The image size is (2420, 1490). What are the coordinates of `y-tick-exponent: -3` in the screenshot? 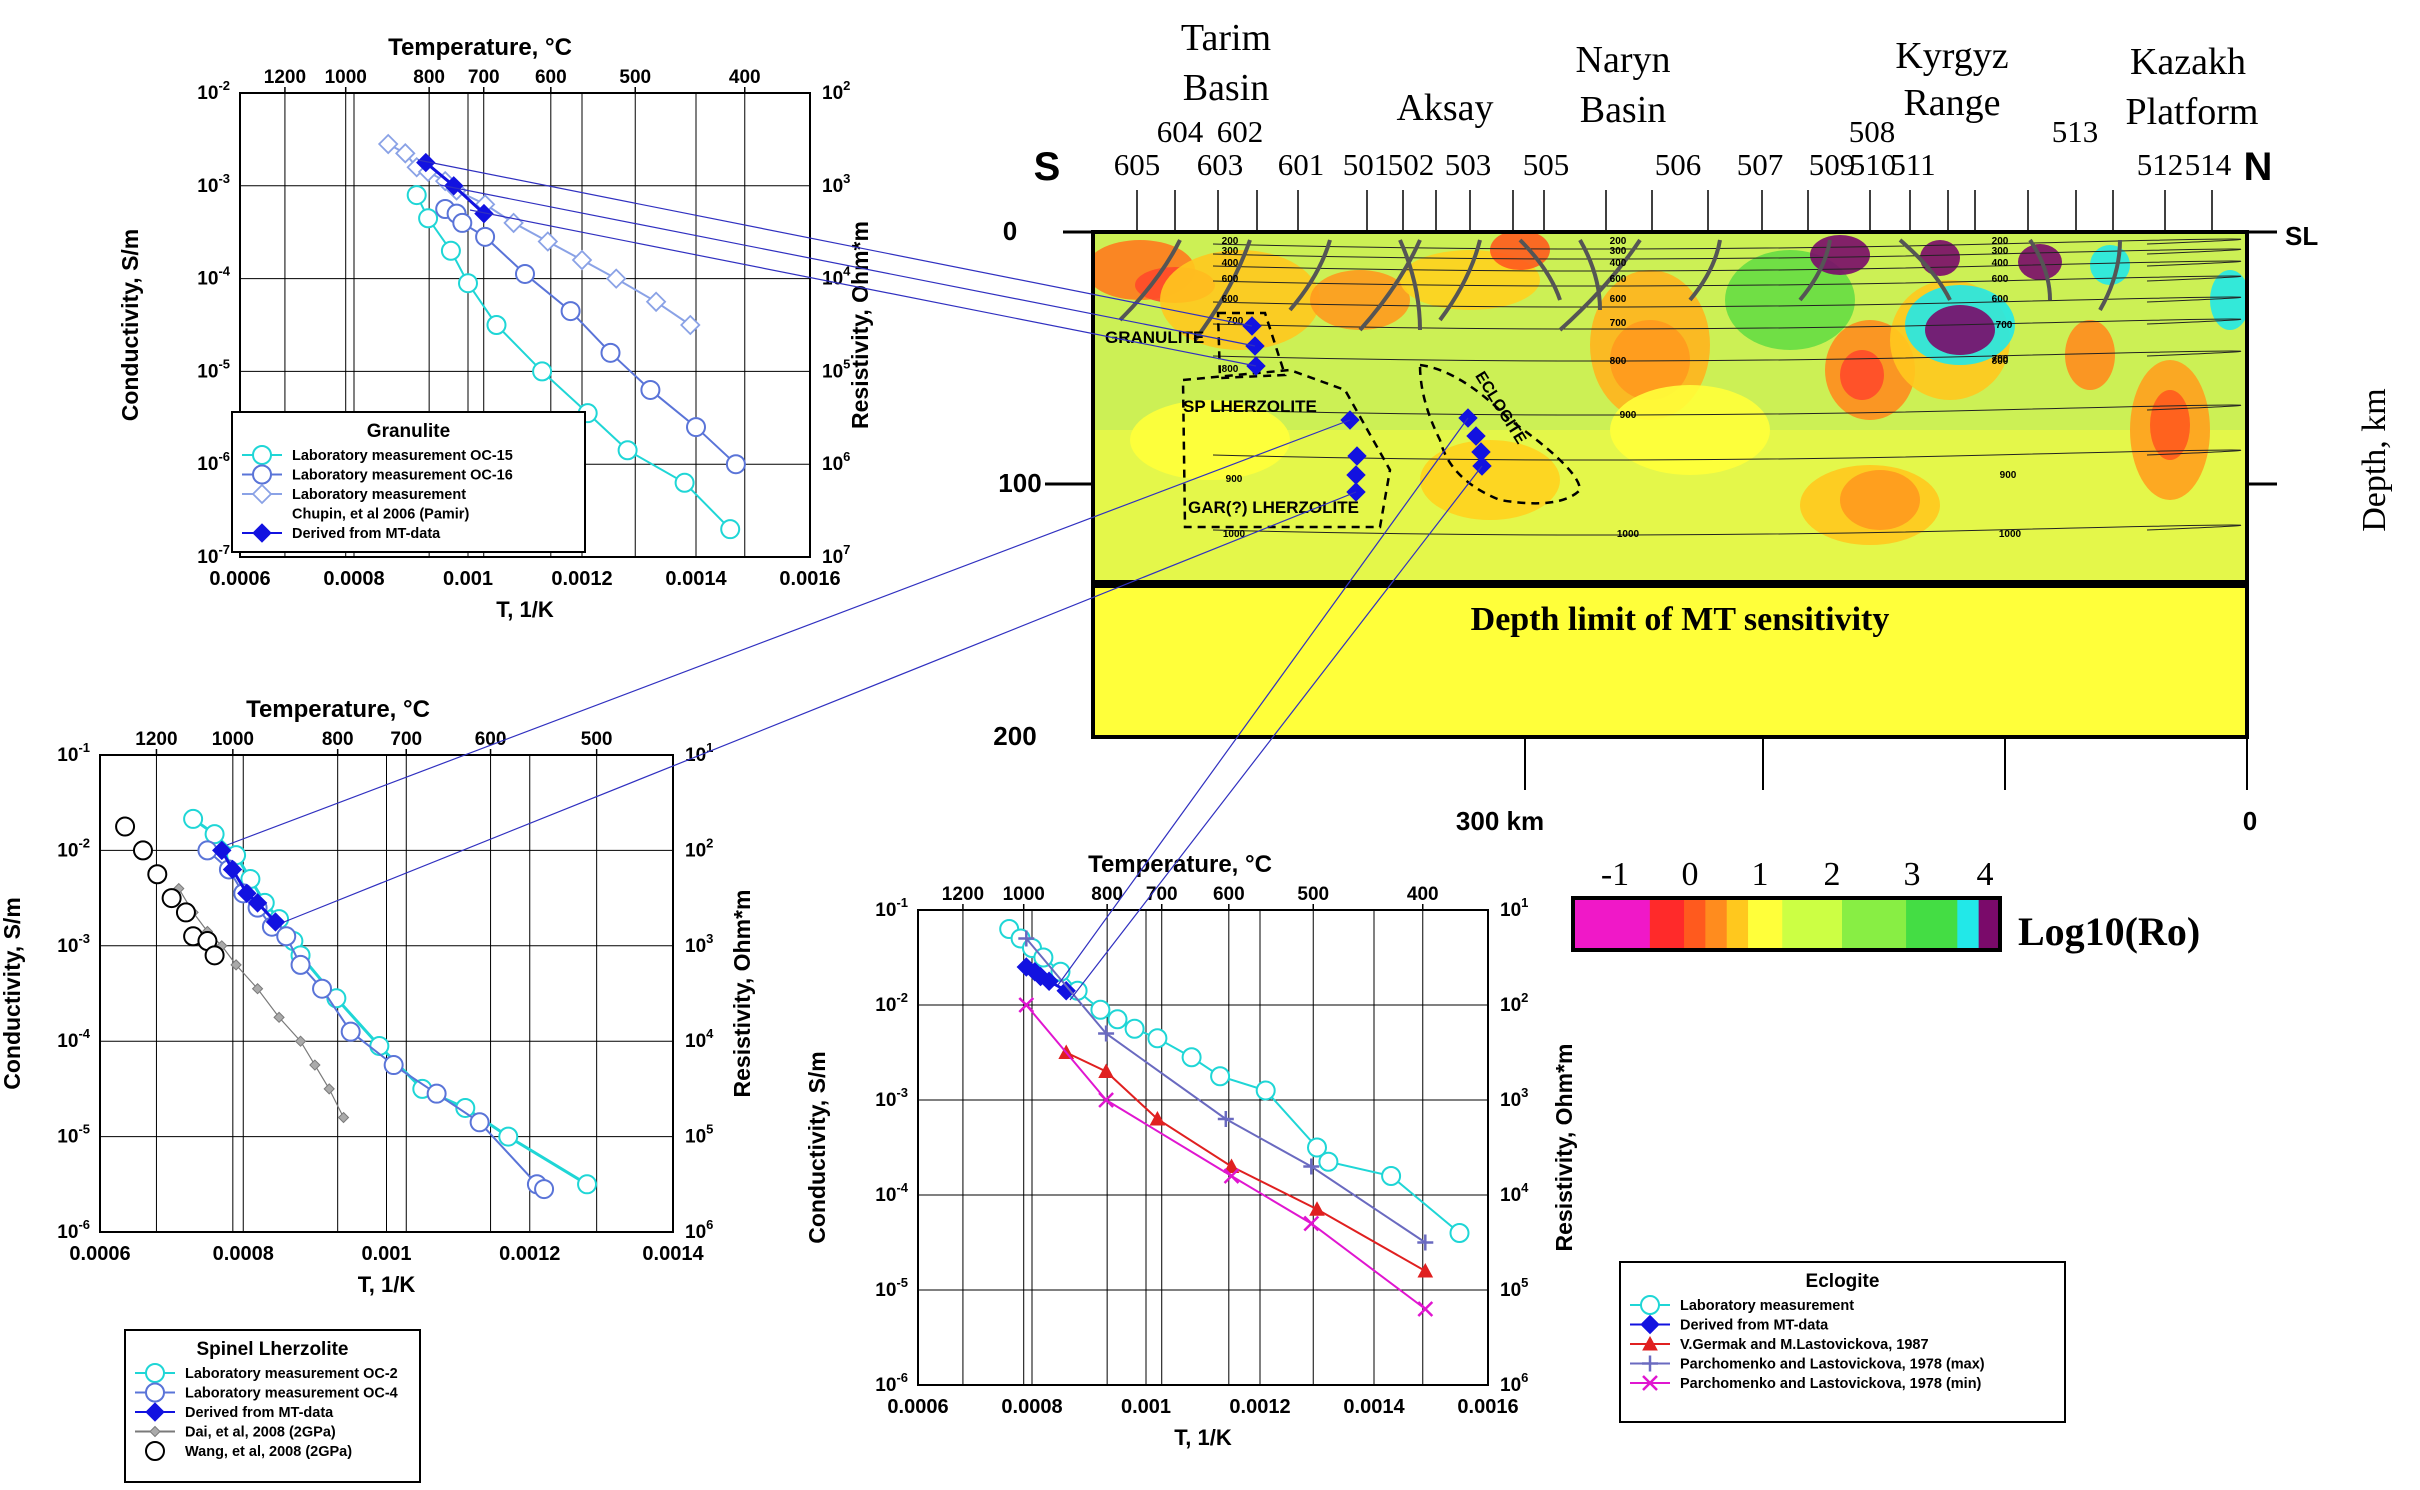 It's located at (902, 1092).